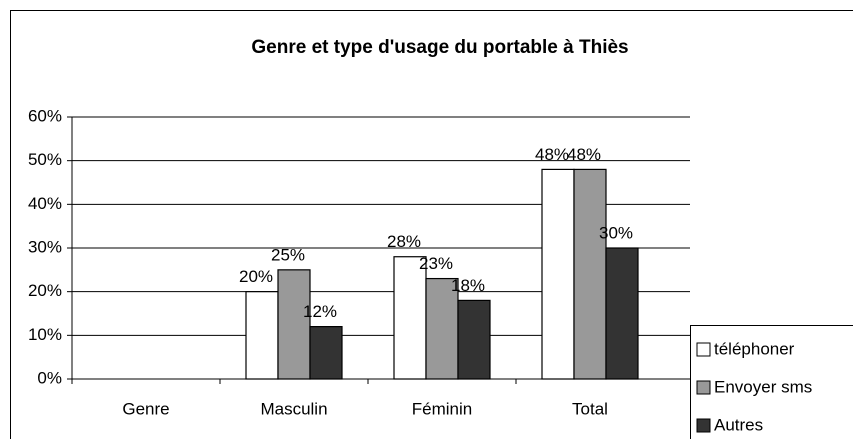 The image size is (853, 439). What do you see at coordinates (288, 254) in the screenshot?
I see `value-label: 25%` at bounding box center [288, 254].